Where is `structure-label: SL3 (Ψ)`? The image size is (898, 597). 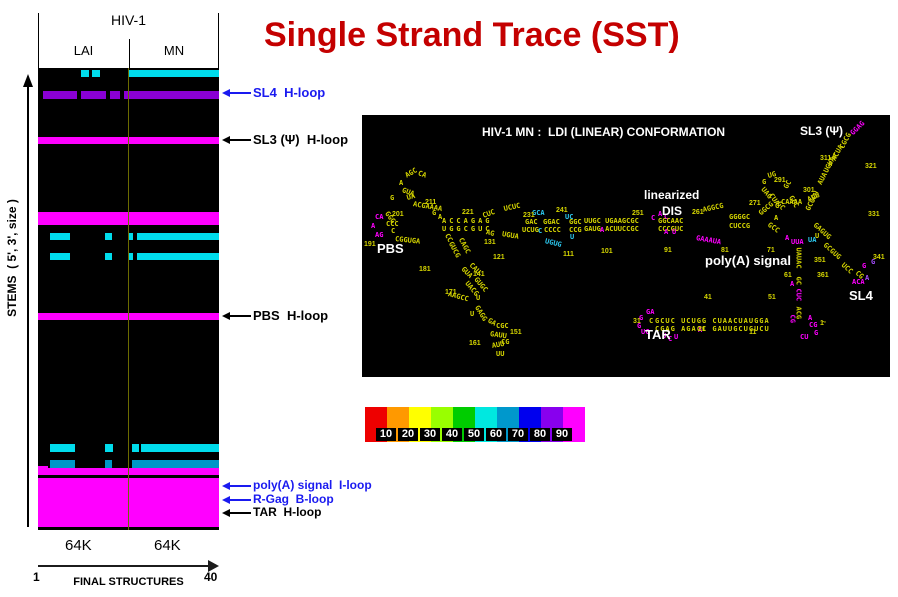 structure-label: SL3 (Ψ) is located at coordinates (822, 131).